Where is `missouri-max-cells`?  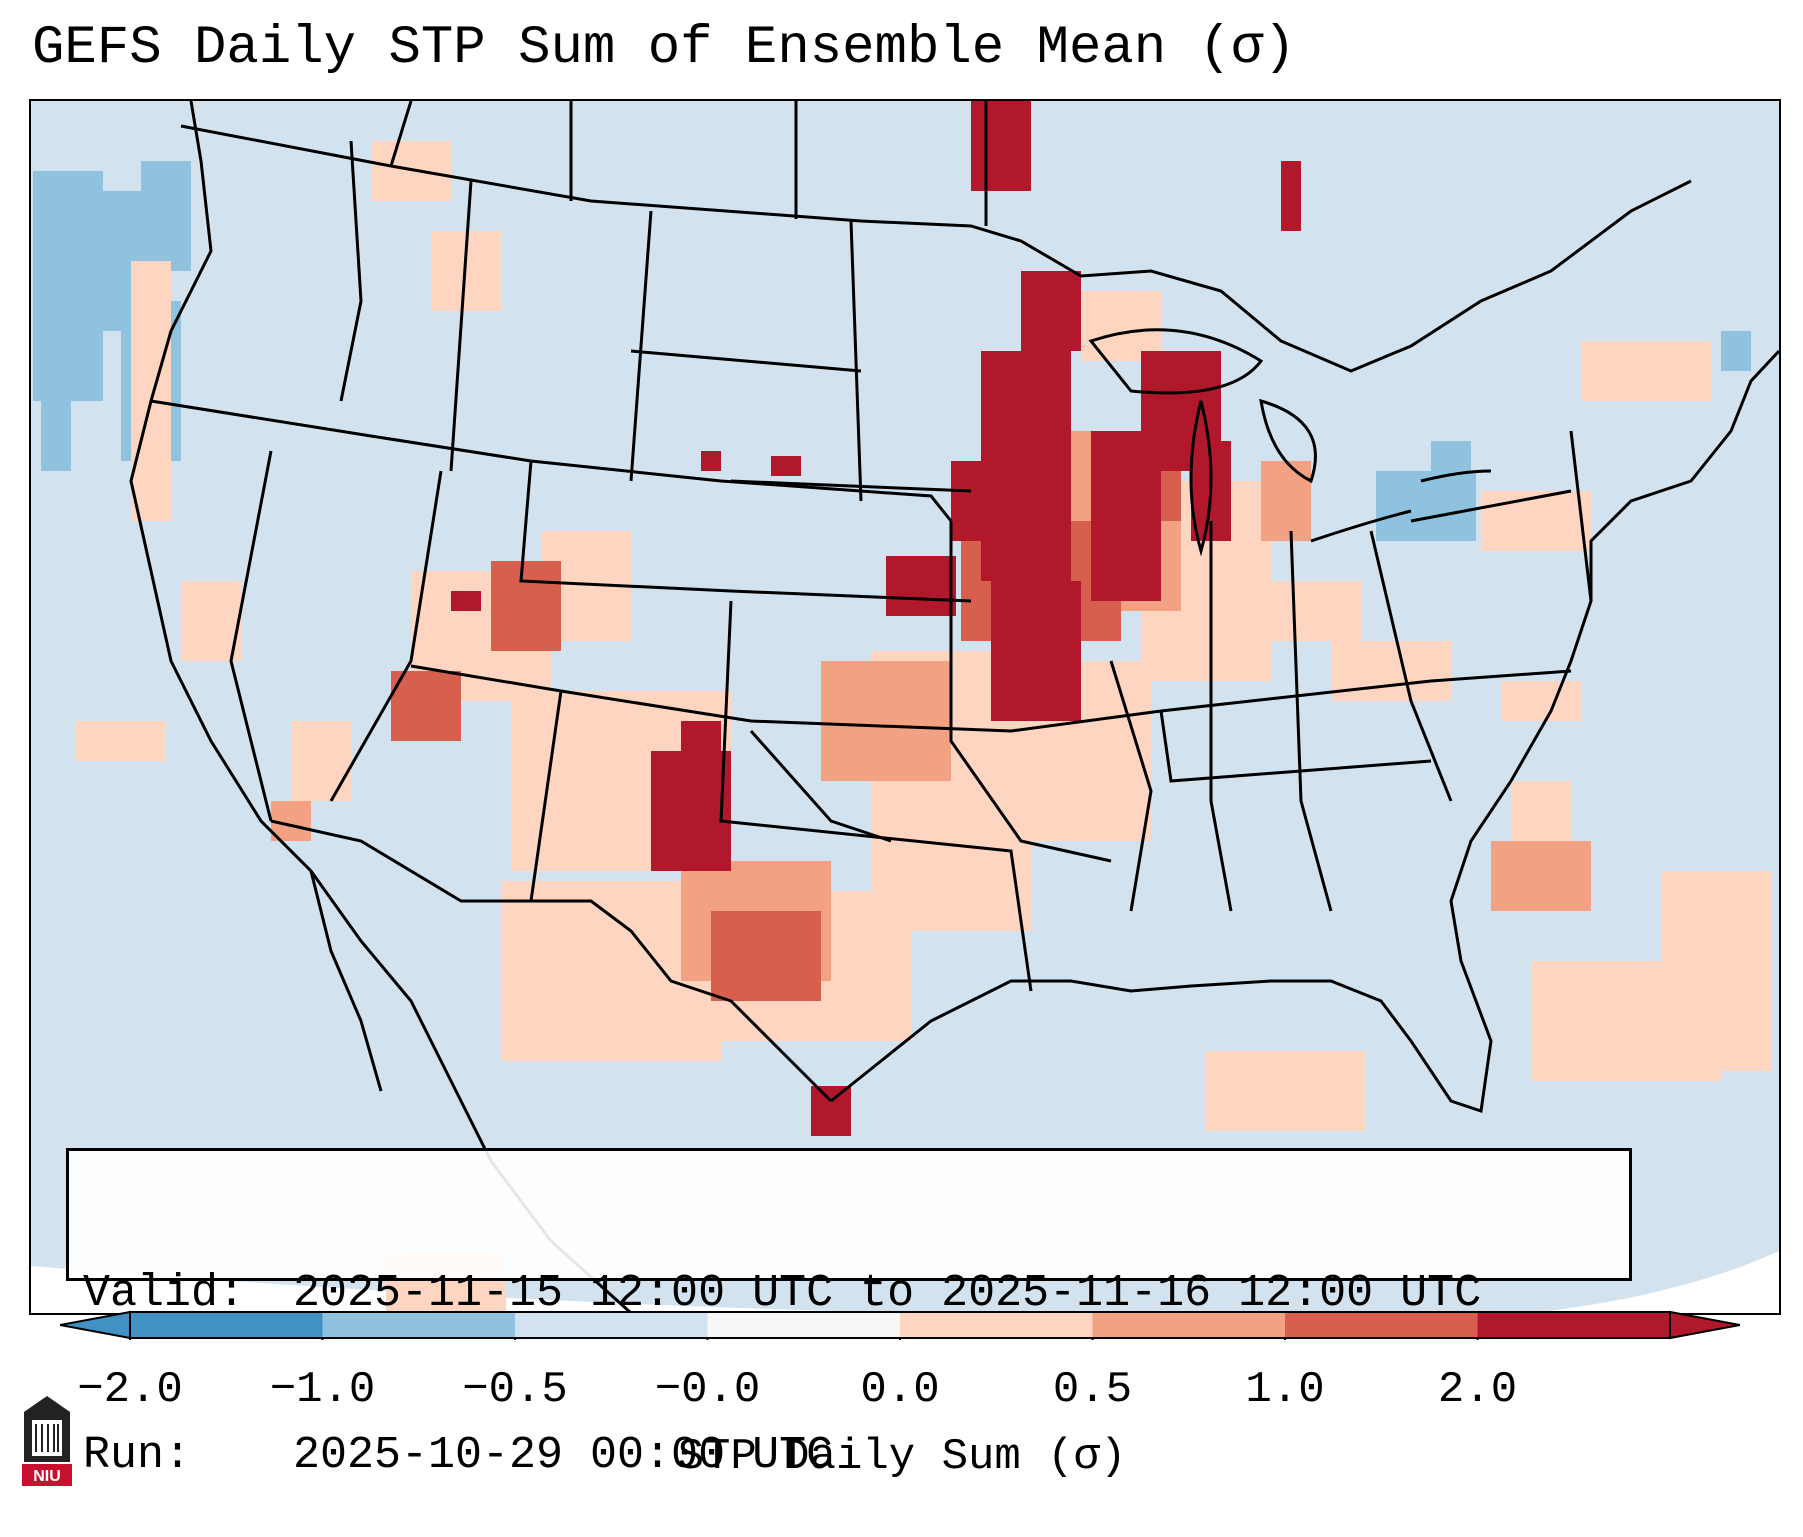 missouri-max-cells is located at coordinates (1036, 651).